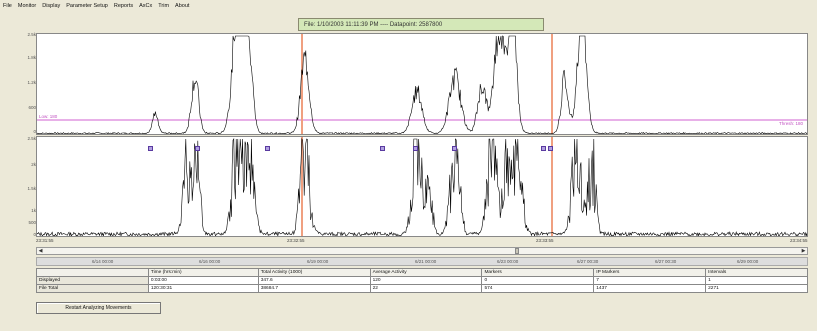  I want to click on menu-item: File, so click(7, 6).